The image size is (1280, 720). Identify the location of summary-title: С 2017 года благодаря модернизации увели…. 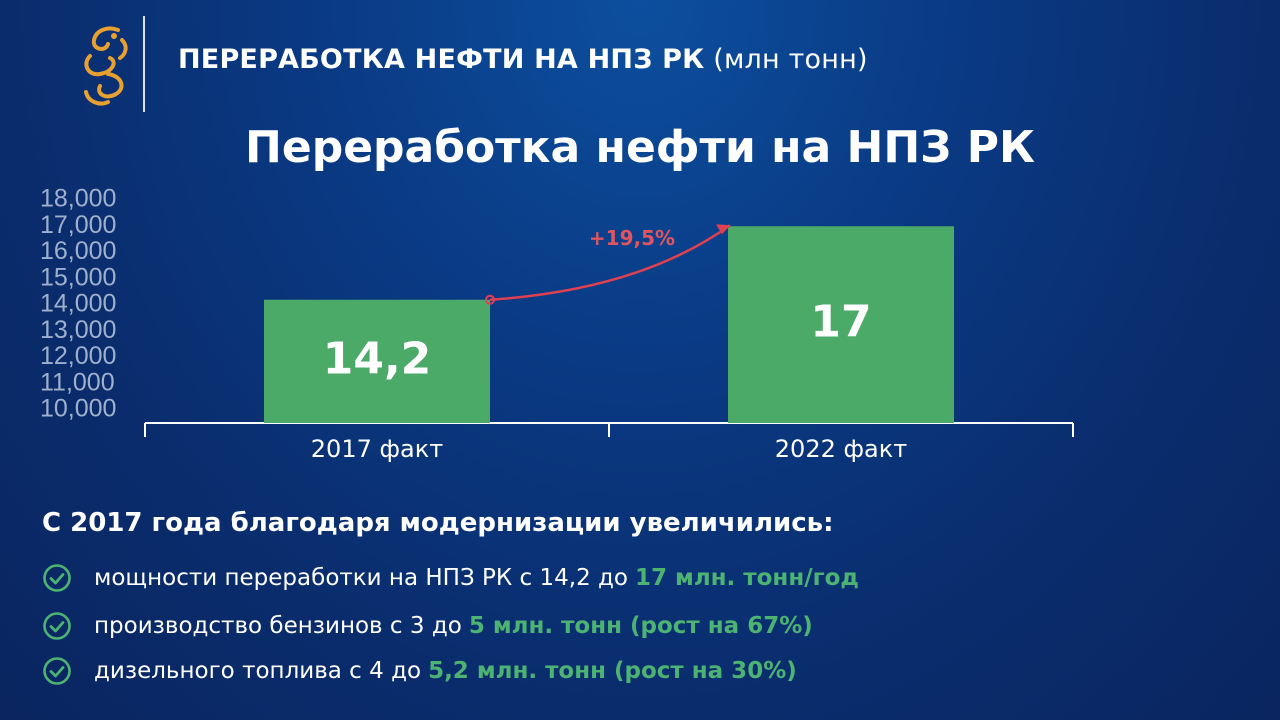
(438, 523).